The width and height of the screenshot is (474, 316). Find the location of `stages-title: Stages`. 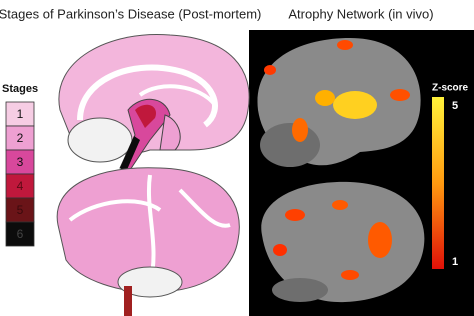

stages-title: Stages is located at coordinates (20, 89).